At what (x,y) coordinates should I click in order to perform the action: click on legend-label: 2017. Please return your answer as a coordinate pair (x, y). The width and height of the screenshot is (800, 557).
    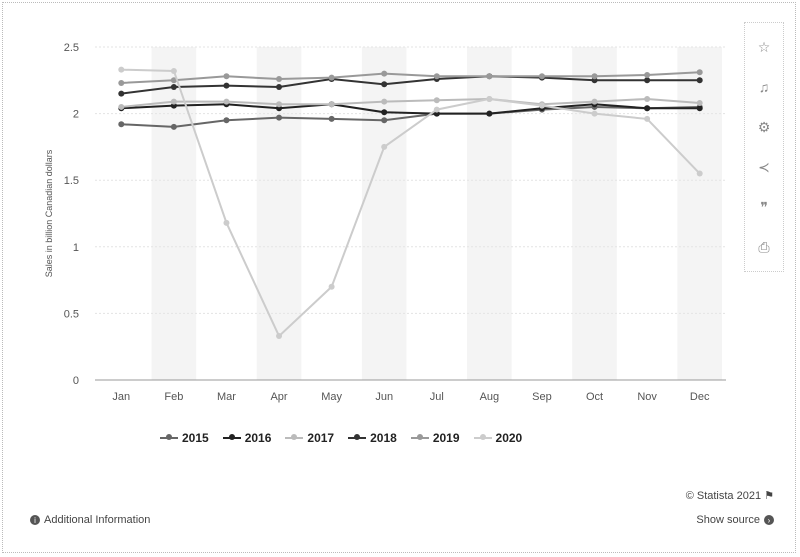
    Looking at the image, I should click on (321, 438).